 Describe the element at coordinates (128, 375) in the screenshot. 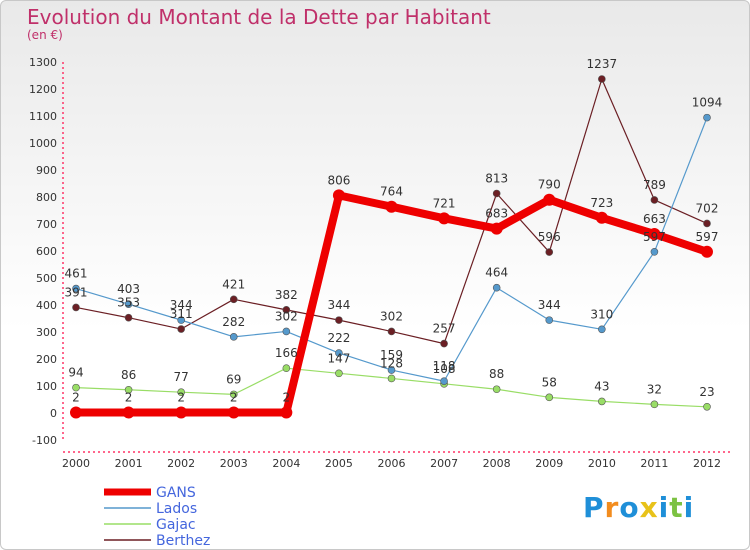

I see `data-label-gajac: 86` at that location.